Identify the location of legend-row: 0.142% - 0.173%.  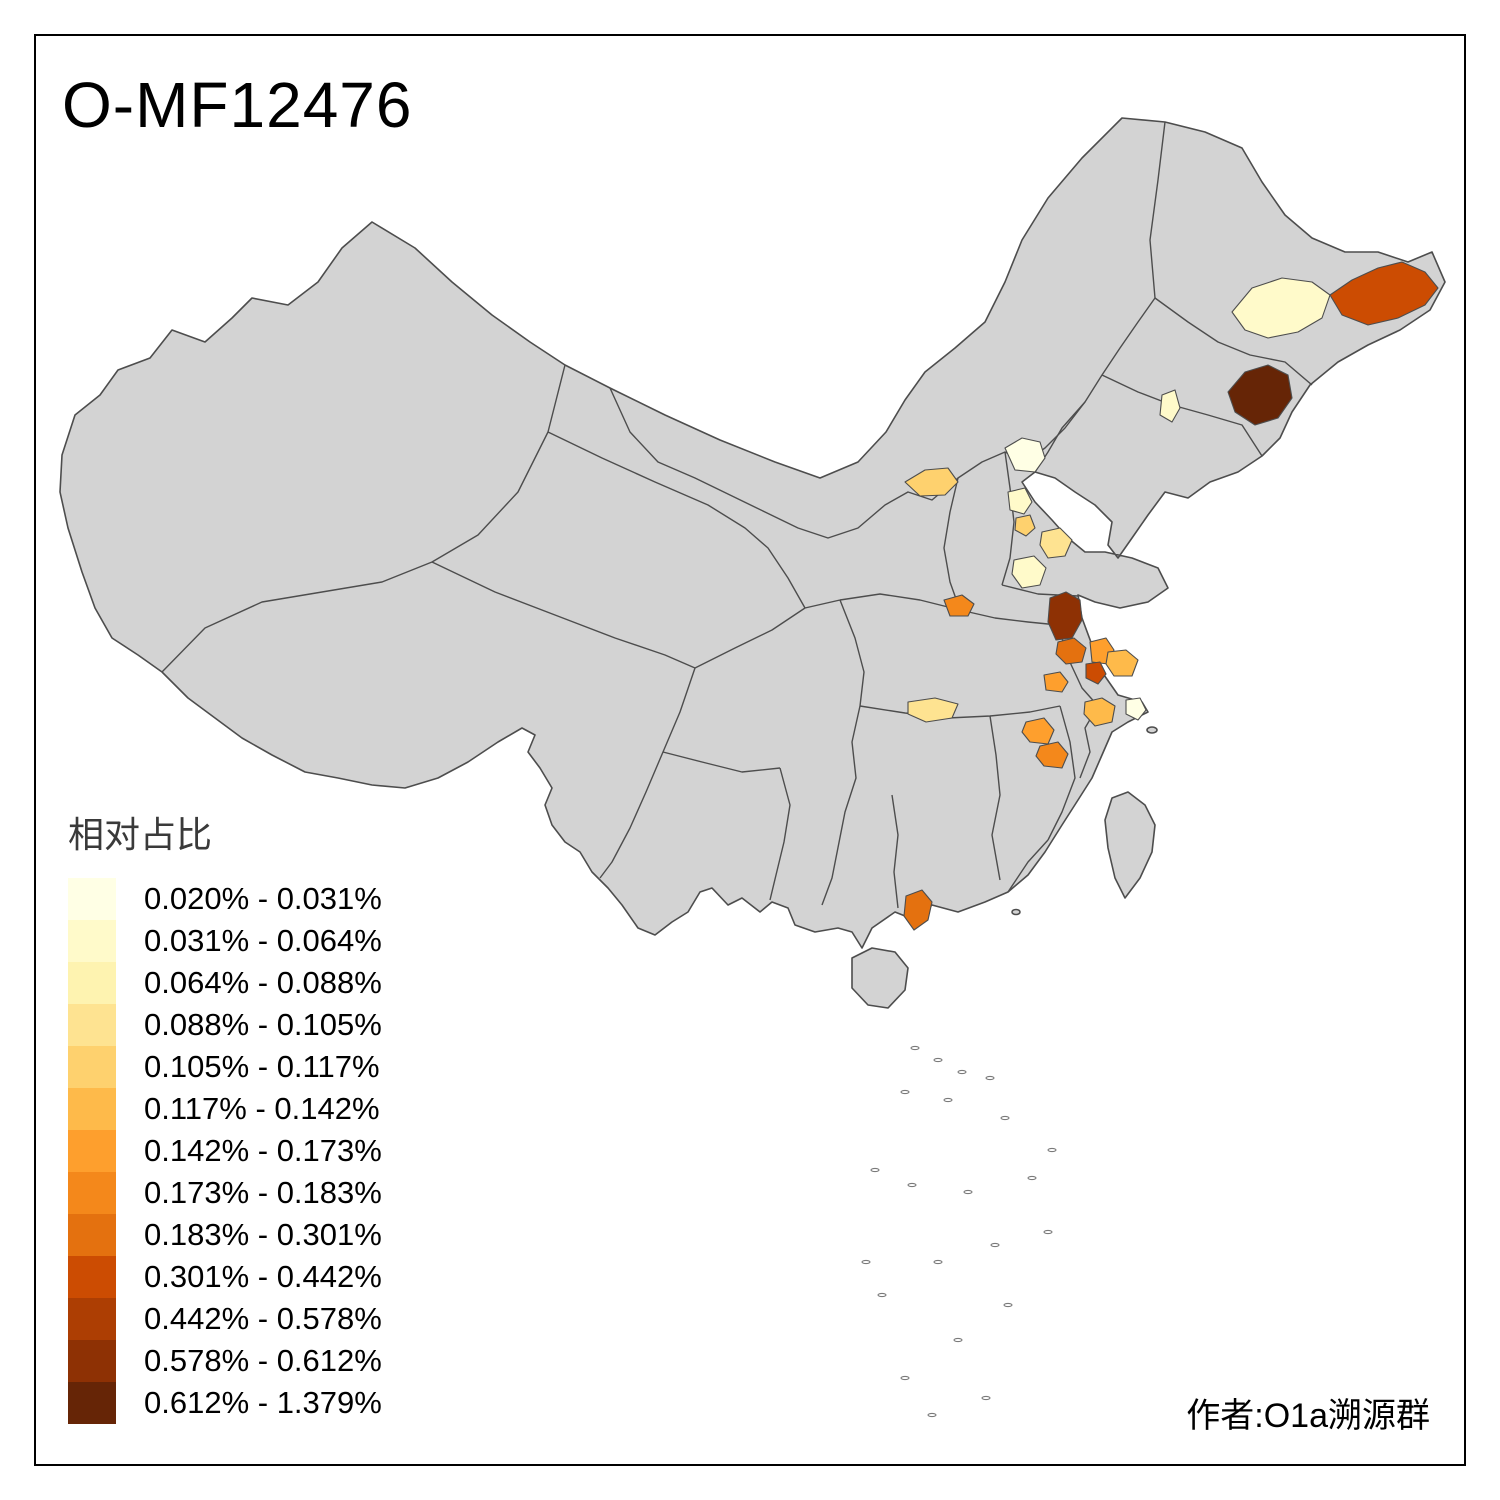
(225, 1151).